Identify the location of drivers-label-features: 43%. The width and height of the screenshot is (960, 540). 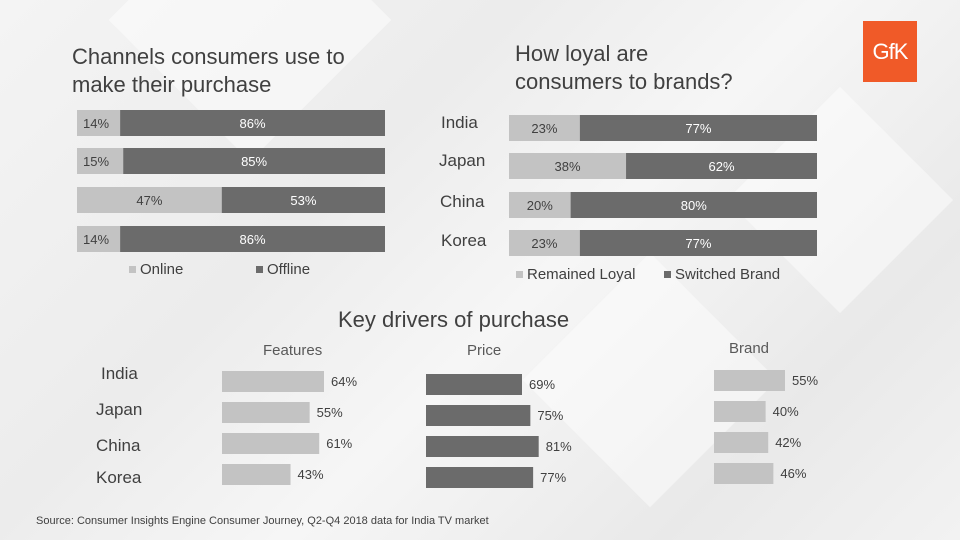
(311, 474).